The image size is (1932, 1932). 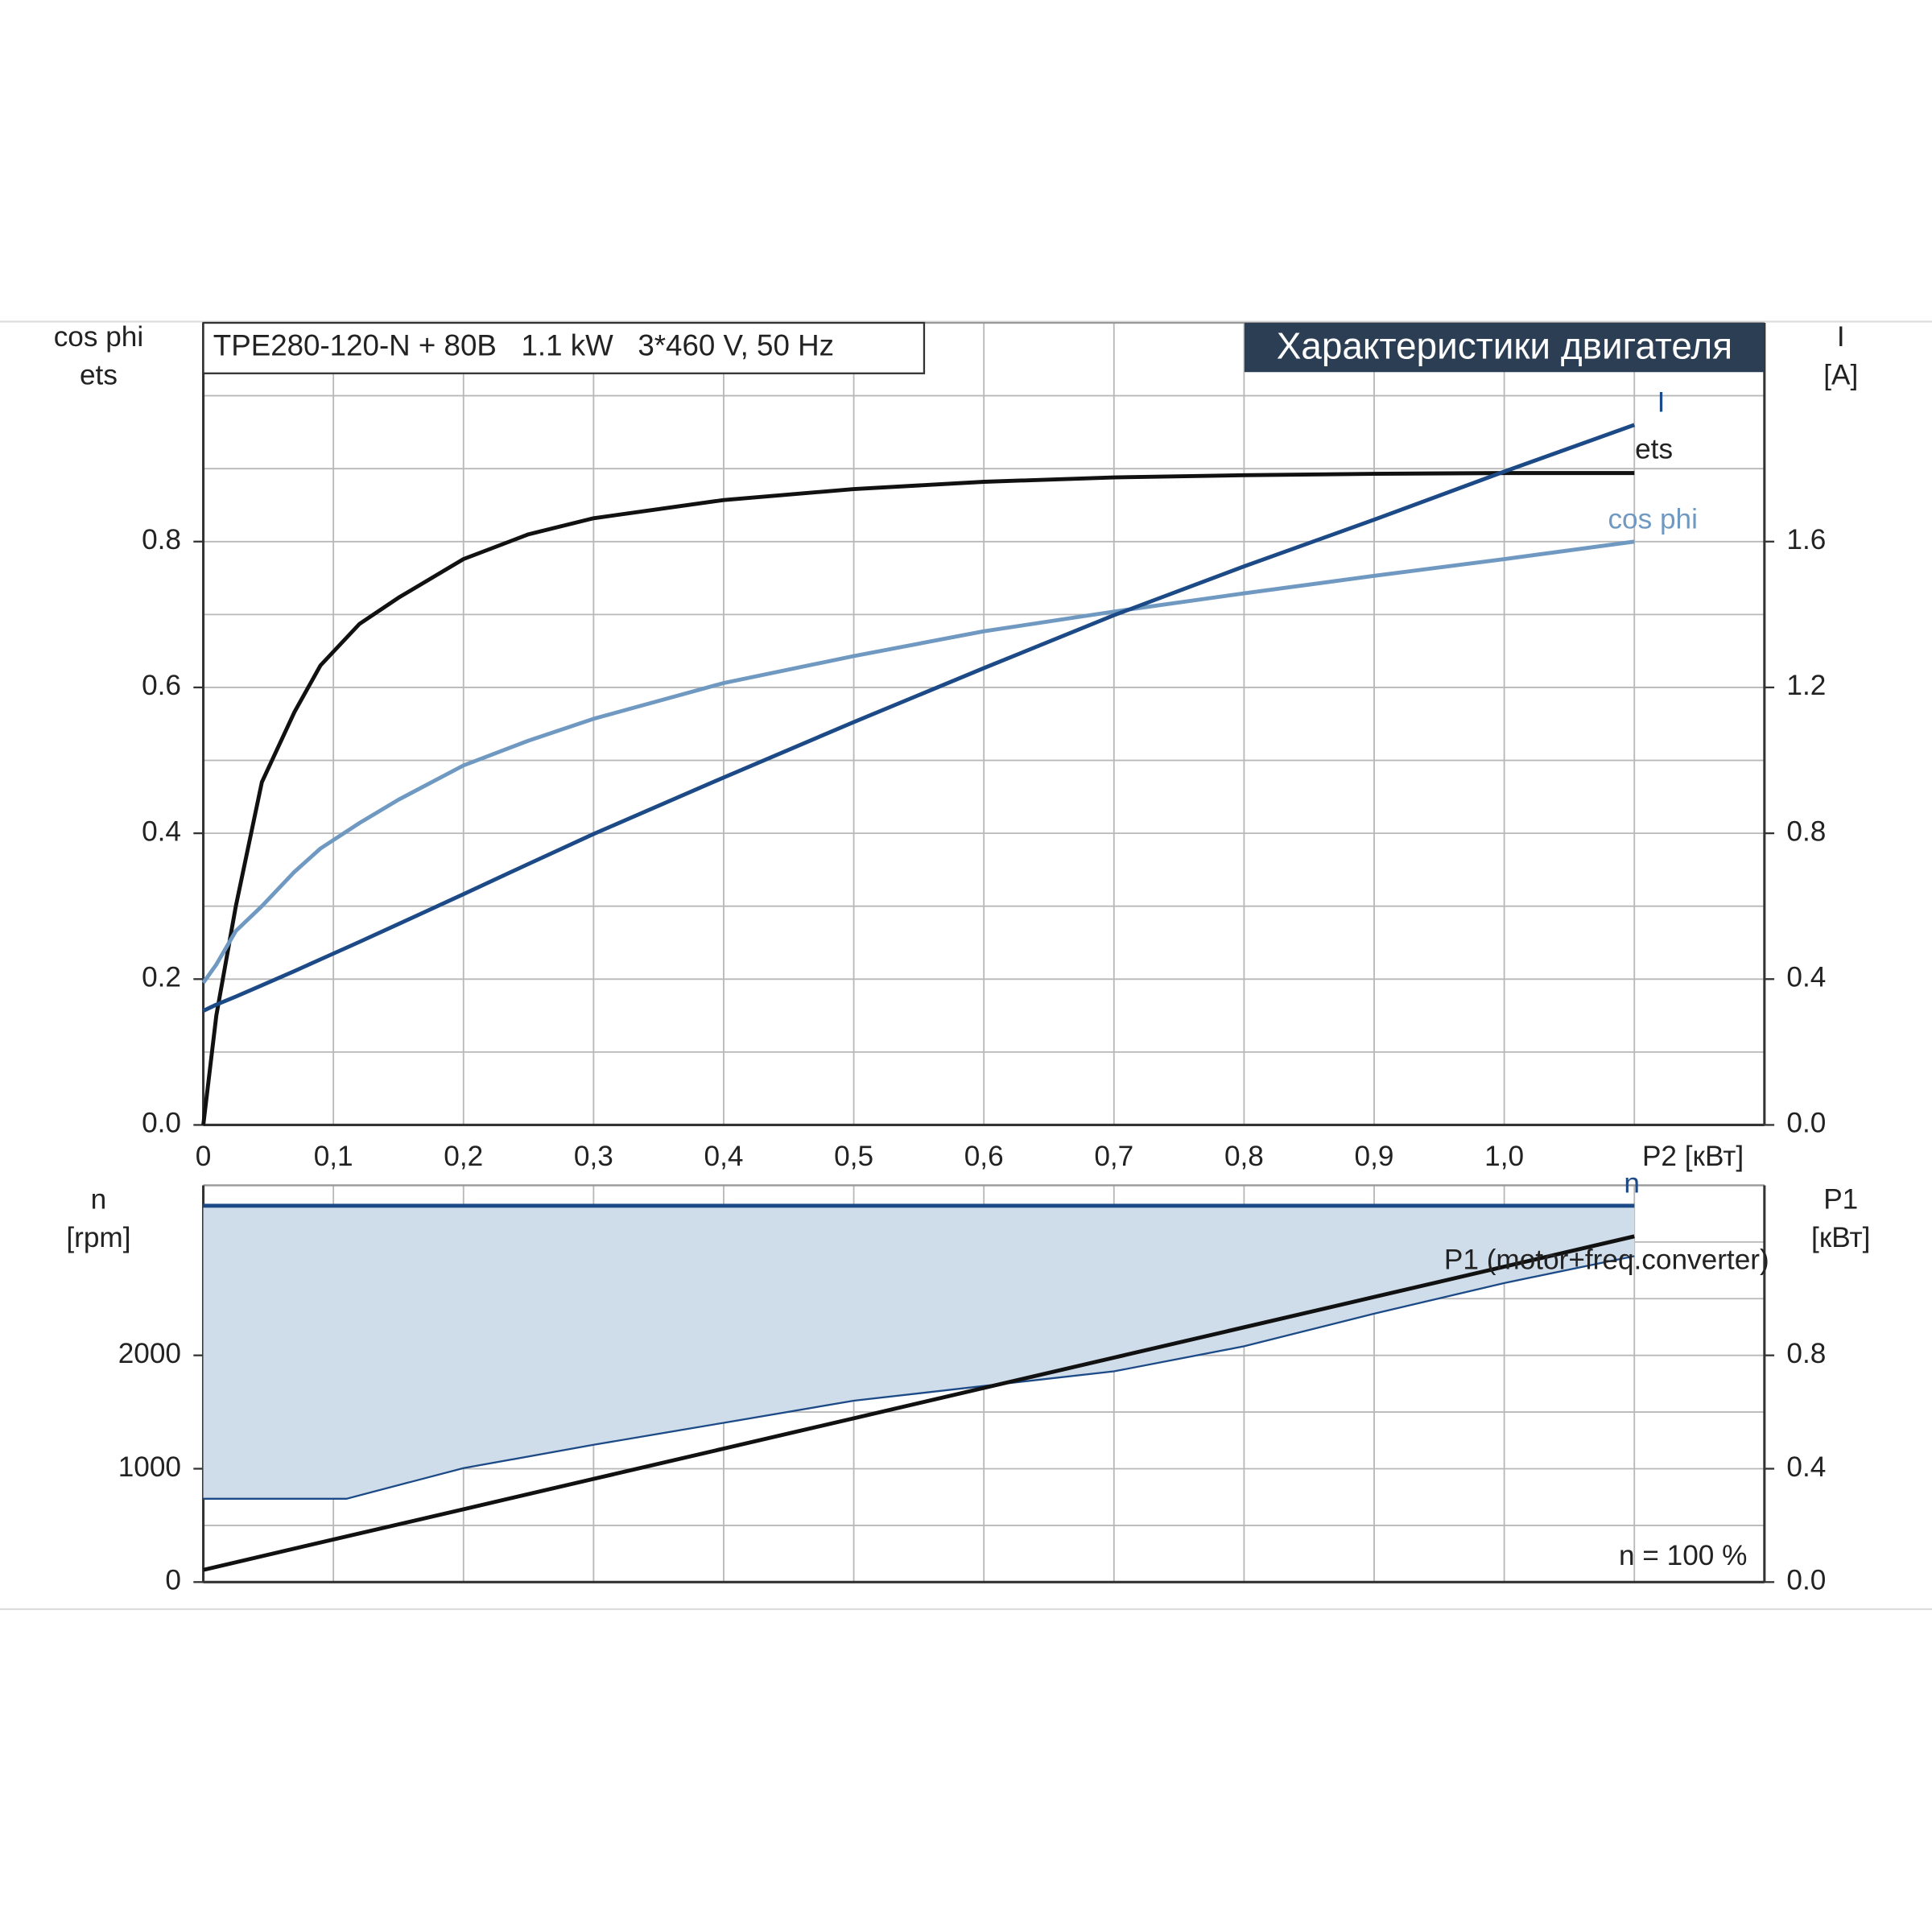 What do you see at coordinates (853, 1156) in the screenshot?
I see `x-tick-label: 0,5` at bounding box center [853, 1156].